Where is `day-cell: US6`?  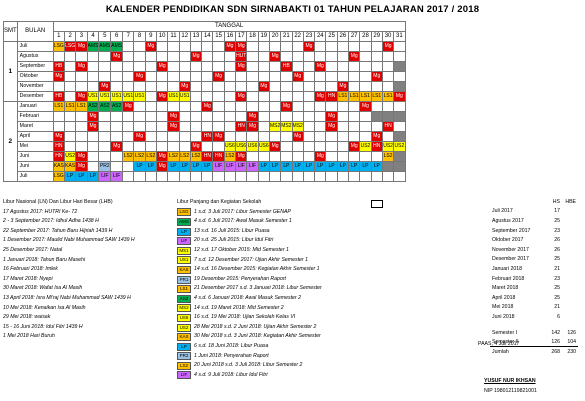
day-cell: US6 is located at coordinates (263, 146).